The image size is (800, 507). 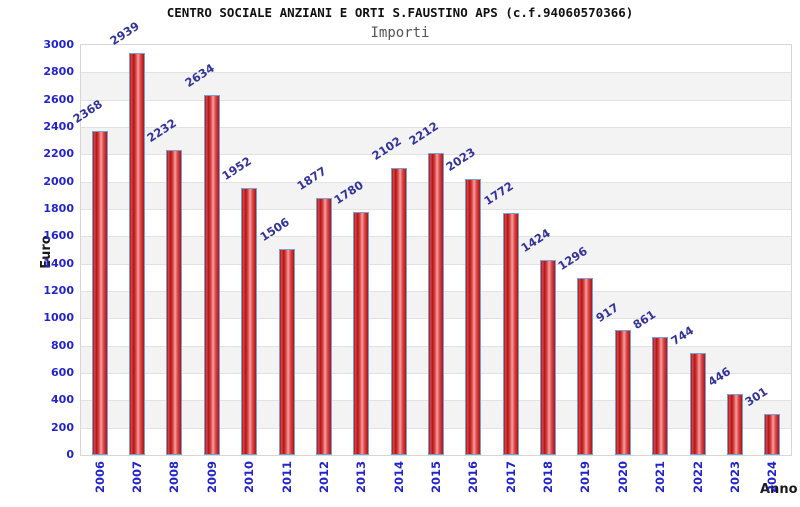 I want to click on y-tick-label: 1000, so click(x=58, y=318).